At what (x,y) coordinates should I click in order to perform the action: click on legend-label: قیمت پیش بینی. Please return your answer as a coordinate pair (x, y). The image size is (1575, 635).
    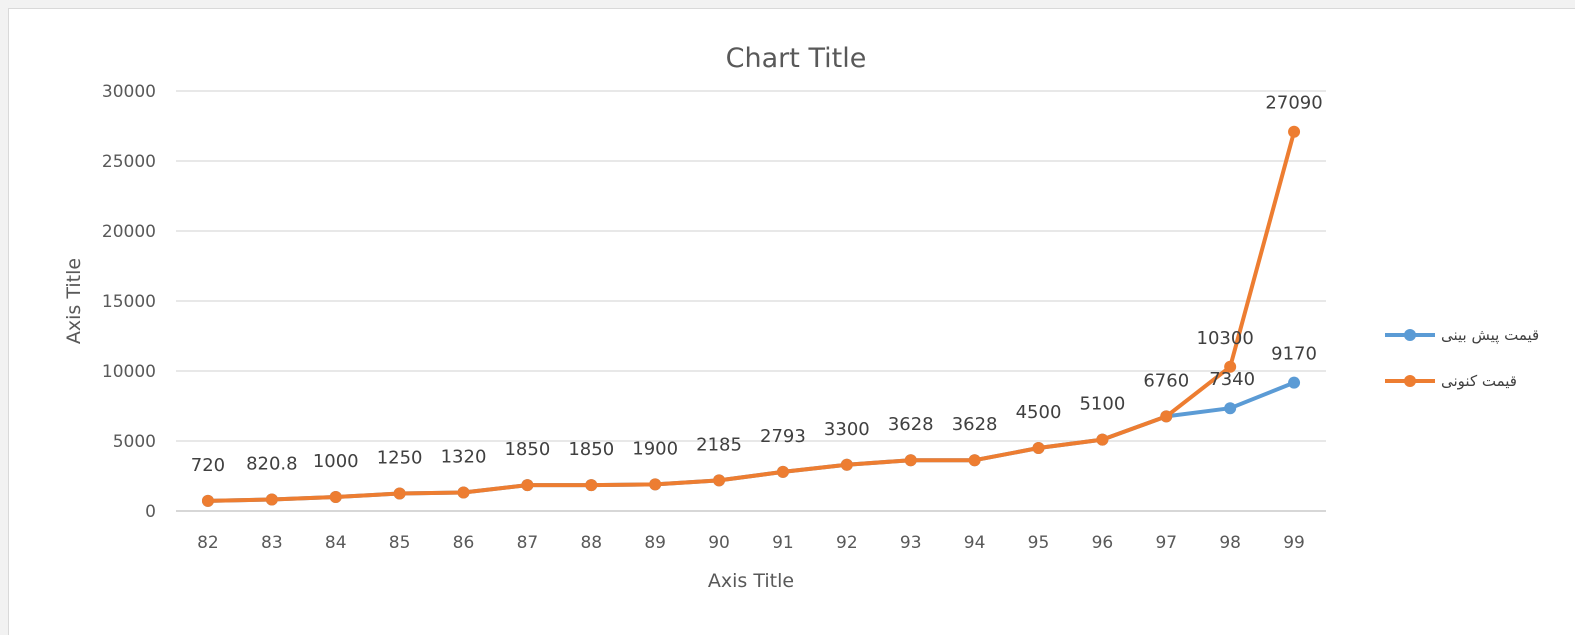
    Looking at the image, I should click on (1490, 335).